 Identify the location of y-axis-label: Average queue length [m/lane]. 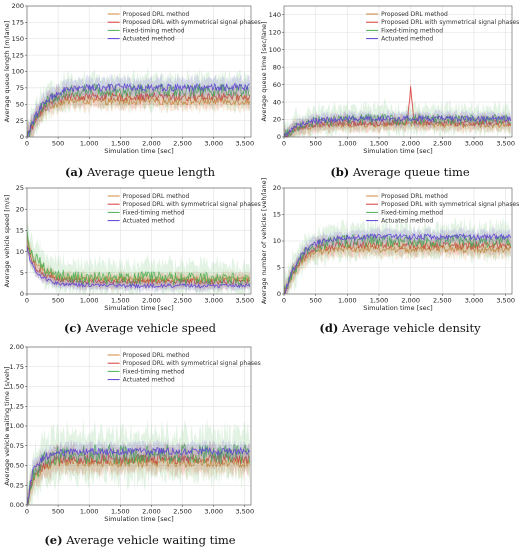
(7, 71).